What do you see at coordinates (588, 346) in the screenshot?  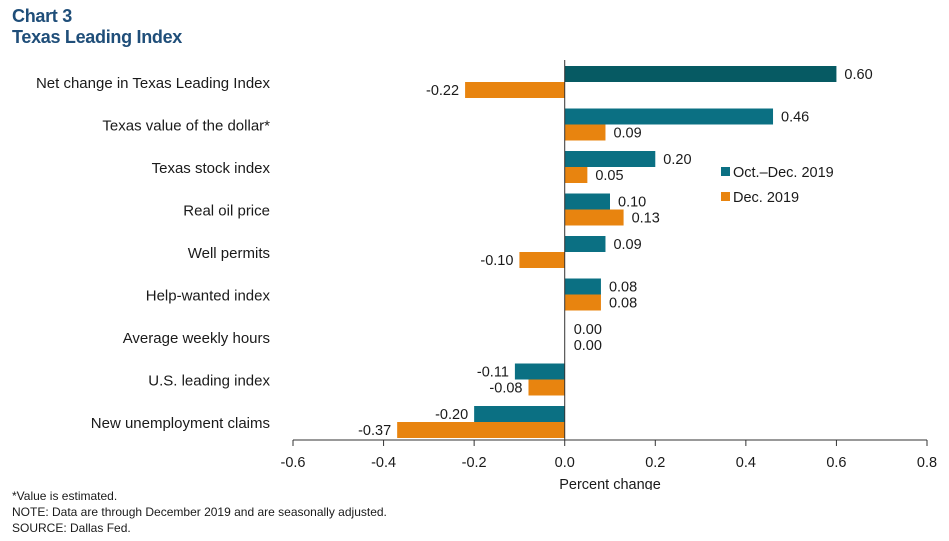 I see `data-label-dec-2019: 0.00` at bounding box center [588, 346].